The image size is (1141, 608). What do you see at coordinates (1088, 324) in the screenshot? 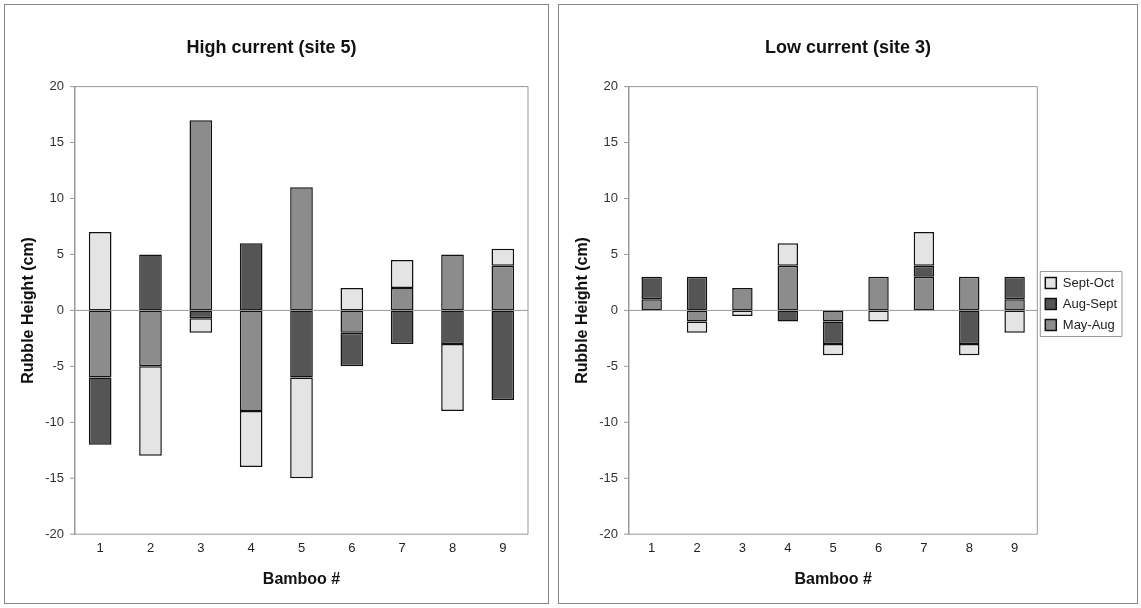
I see `legend-label: May-Aug` at bounding box center [1088, 324].